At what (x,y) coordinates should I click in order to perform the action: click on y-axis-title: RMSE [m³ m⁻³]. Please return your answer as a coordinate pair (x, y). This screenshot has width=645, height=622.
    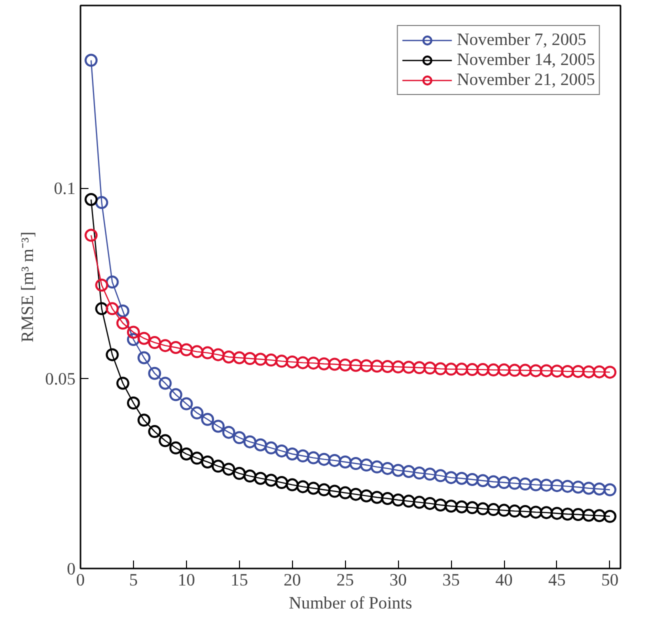
    Looking at the image, I should click on (28, 287).